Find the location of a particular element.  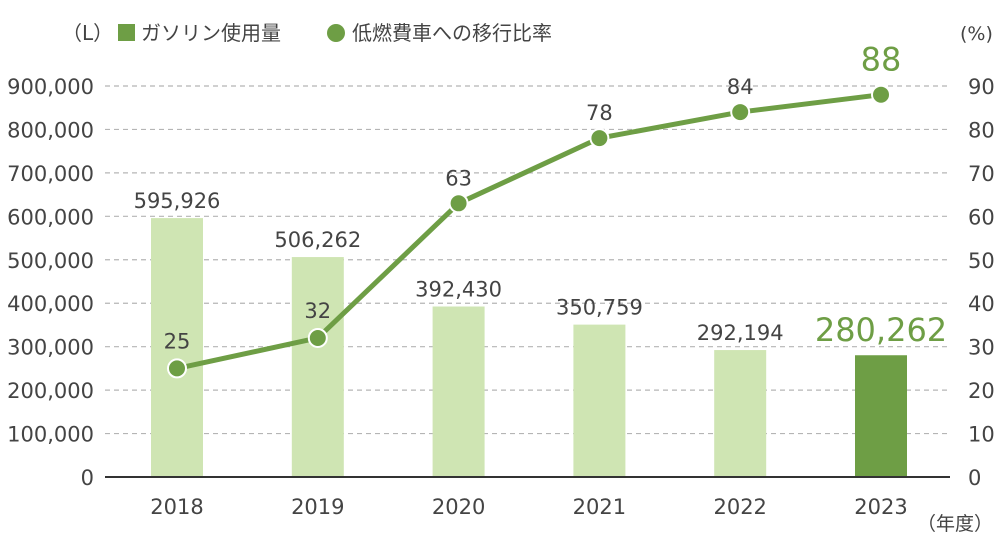

bar-value-label: 280,262 is located at coordinates (881, 330).